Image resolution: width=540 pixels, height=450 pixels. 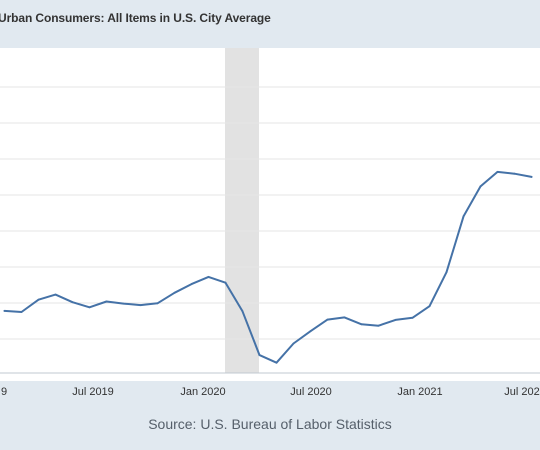 What do you see at coordinates (4, 392) in the screenshot?
I see `x-tick-label: 9` at bounding box center [4, 392].